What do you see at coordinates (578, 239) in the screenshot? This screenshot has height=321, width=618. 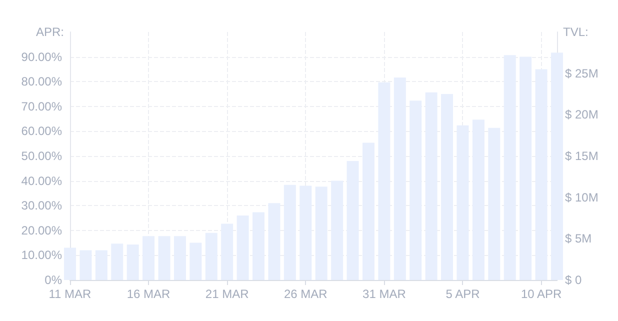 I see `y2-tick-label: $ 5M` at bounding box center [578, 239].